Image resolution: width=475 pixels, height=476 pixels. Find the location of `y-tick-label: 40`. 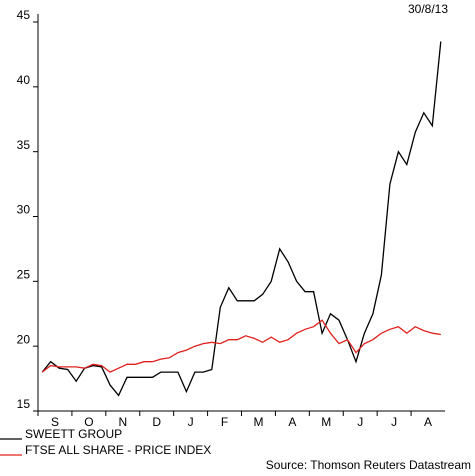

y-tick-label: 40 is located at coordinates (24, 80).